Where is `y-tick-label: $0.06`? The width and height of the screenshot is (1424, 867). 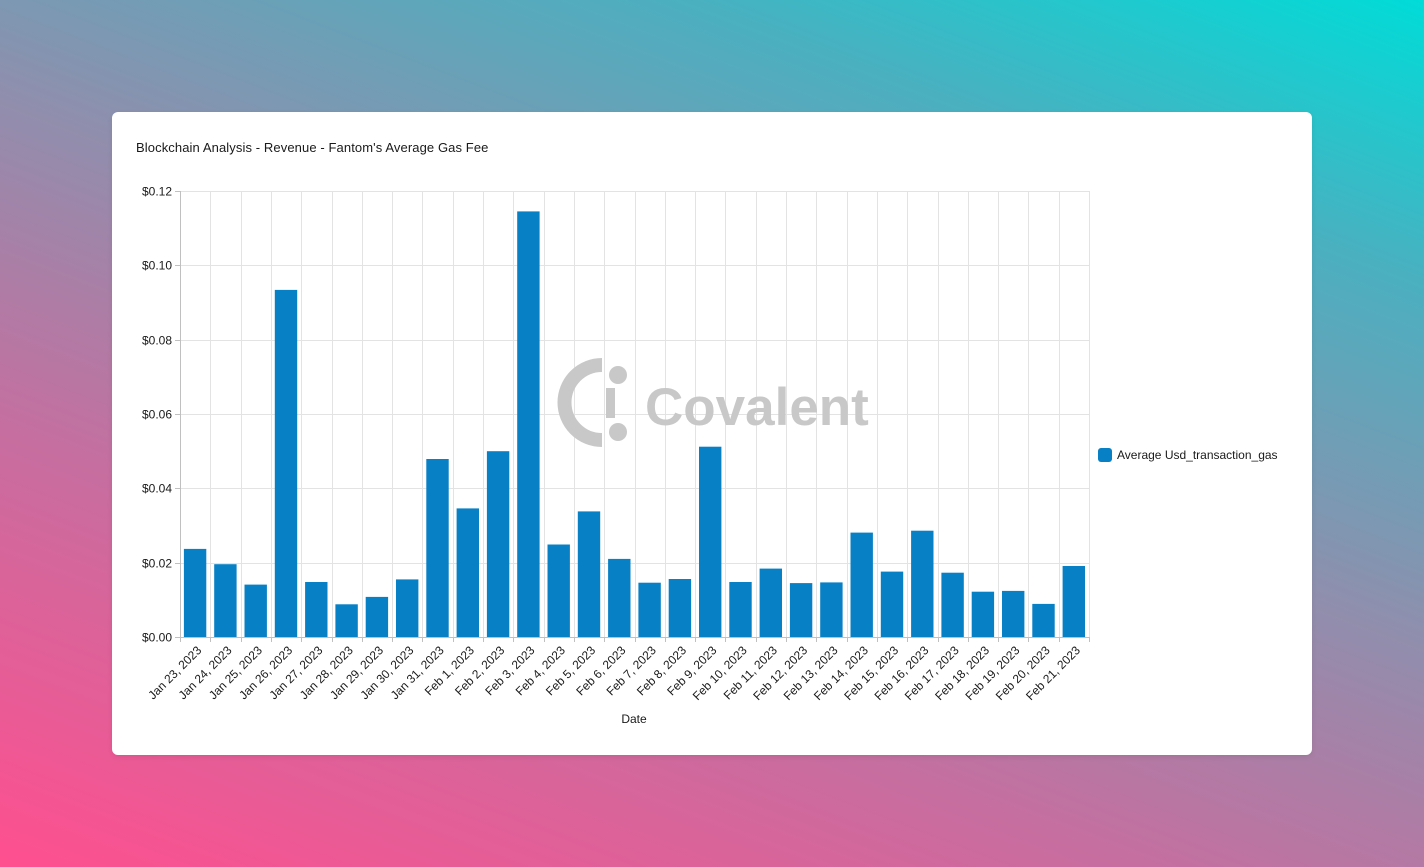 y-tick-label: $0.06 is located at coordinates (157, 415).